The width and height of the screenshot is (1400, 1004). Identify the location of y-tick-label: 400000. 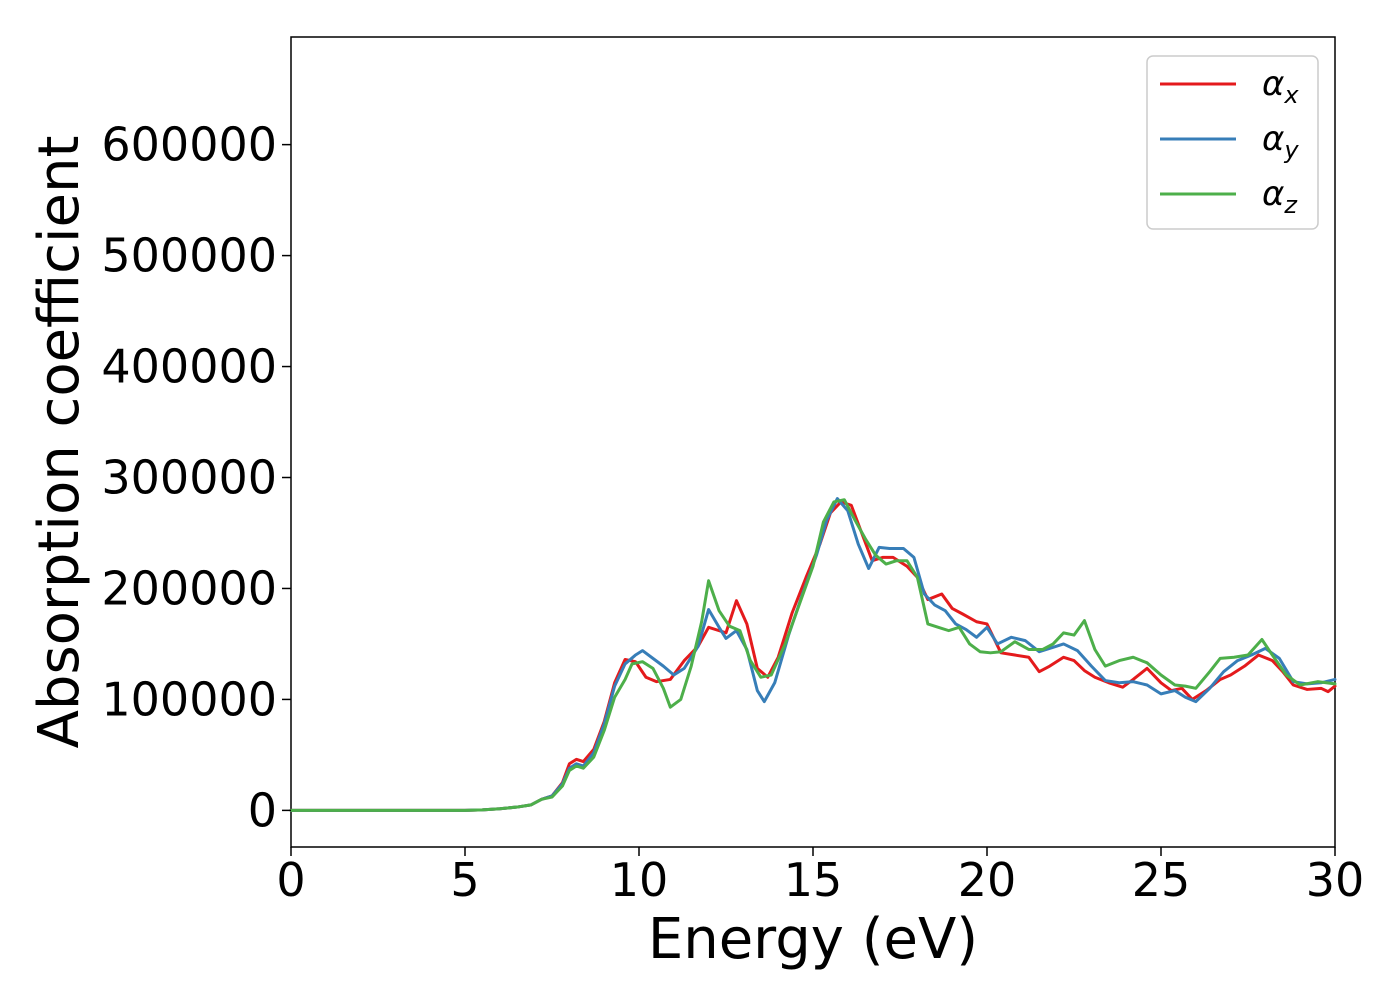
(189, 367).